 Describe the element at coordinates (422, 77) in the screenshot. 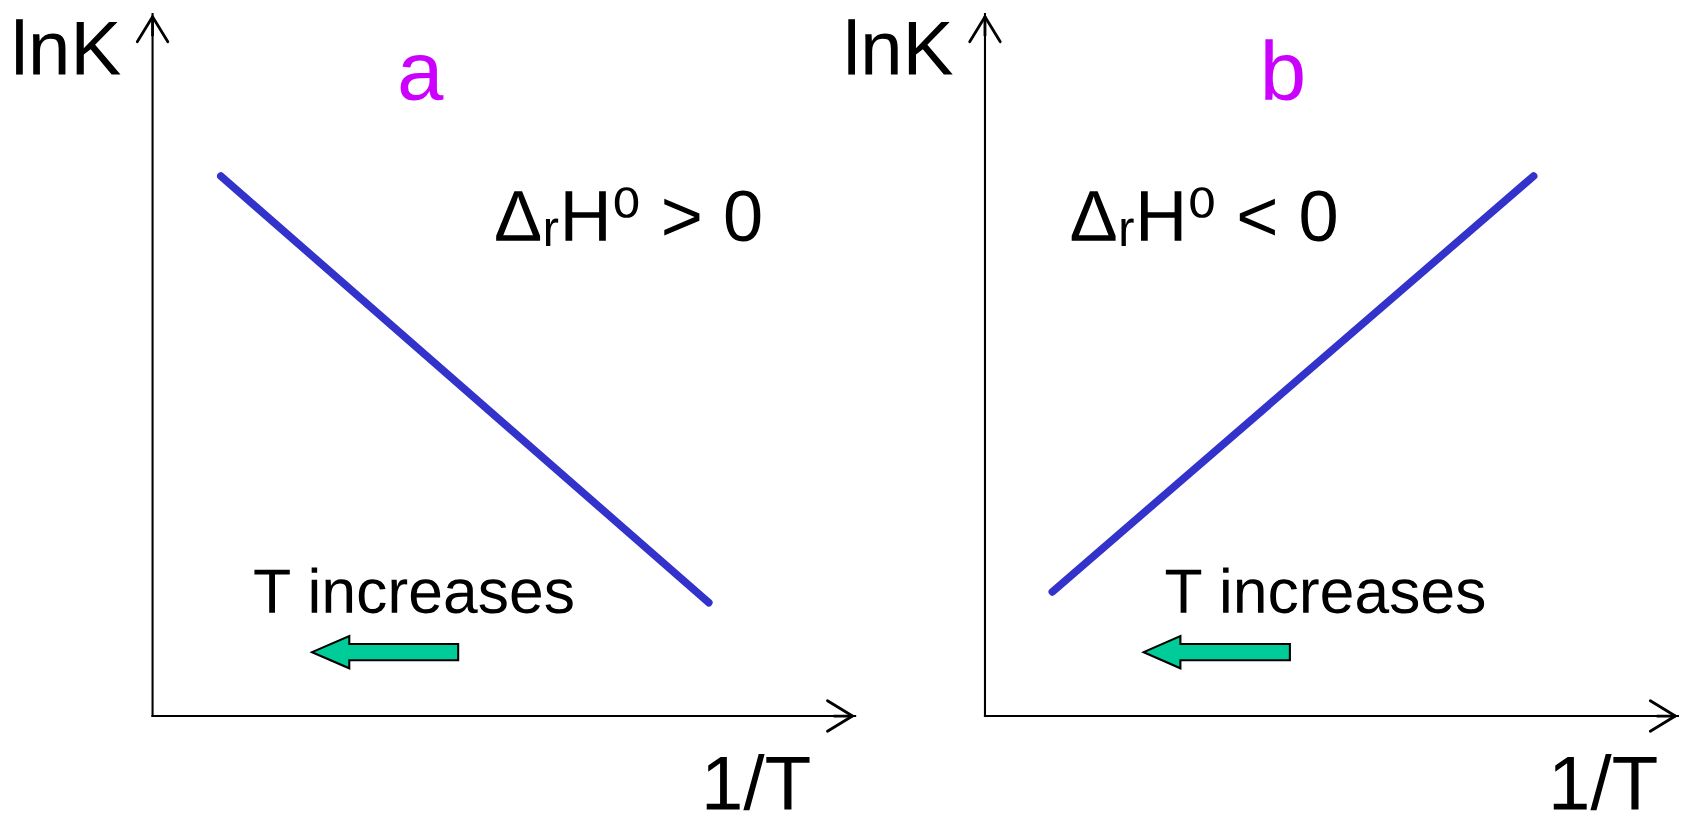

I see `chart-title: a` at that location.